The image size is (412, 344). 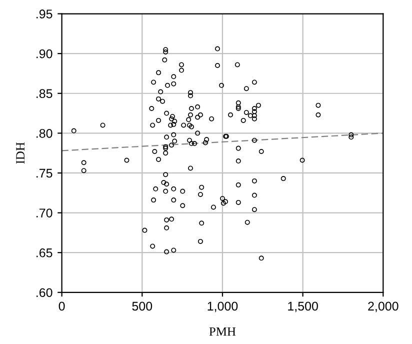 I want to click on y-axis-title: IDH, so click(x=20, y=153).